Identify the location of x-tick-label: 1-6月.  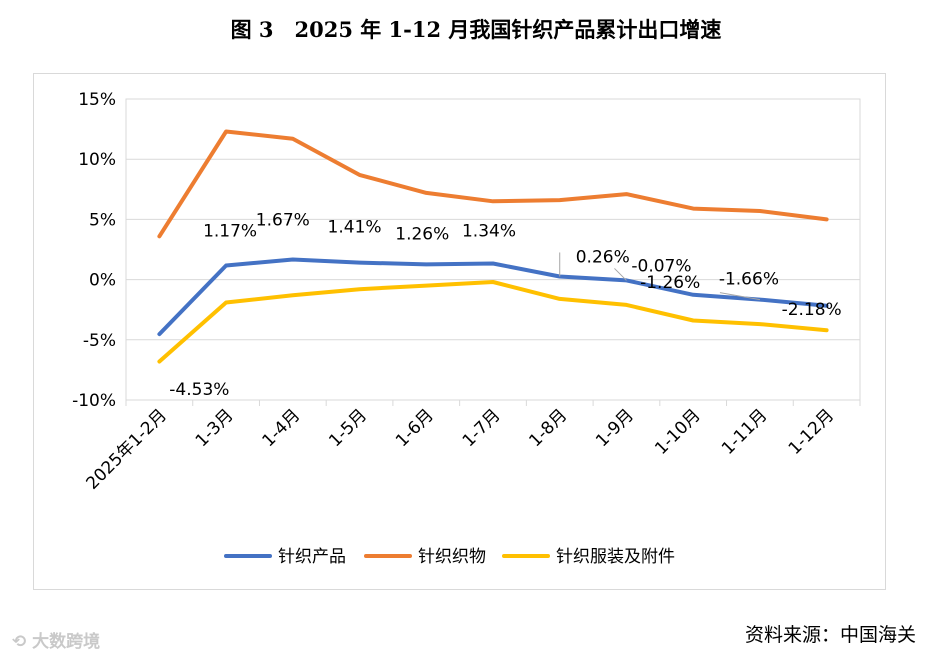
(415, 428).